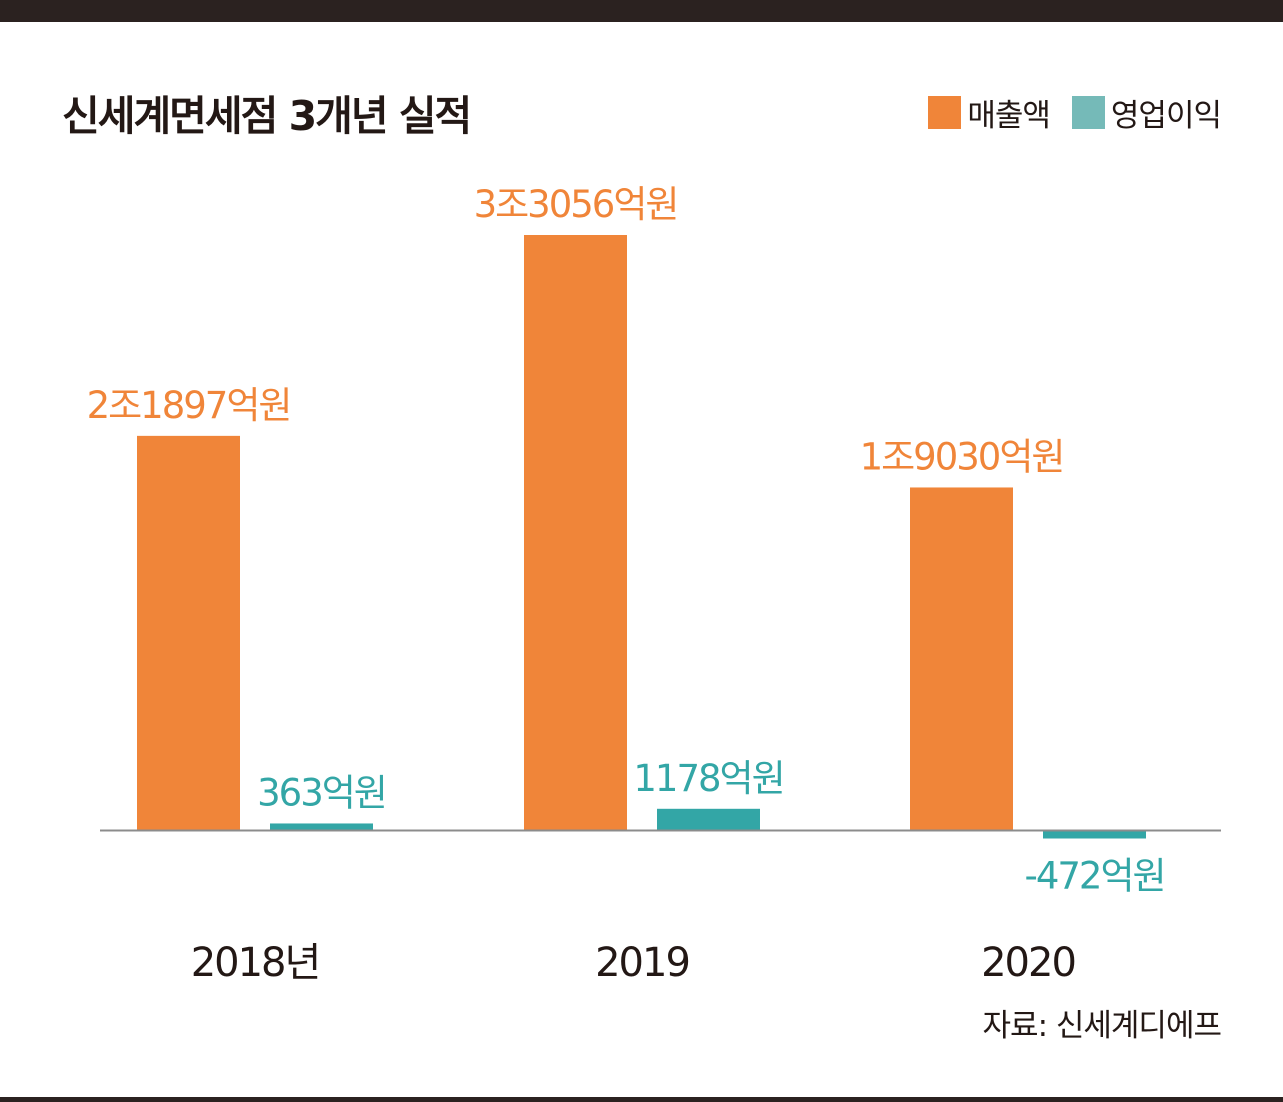  What do you see at coordinates (642, 963) in the screenshot?
I see `x-tick-label-1: 2019` at bounding box center [642, 963].